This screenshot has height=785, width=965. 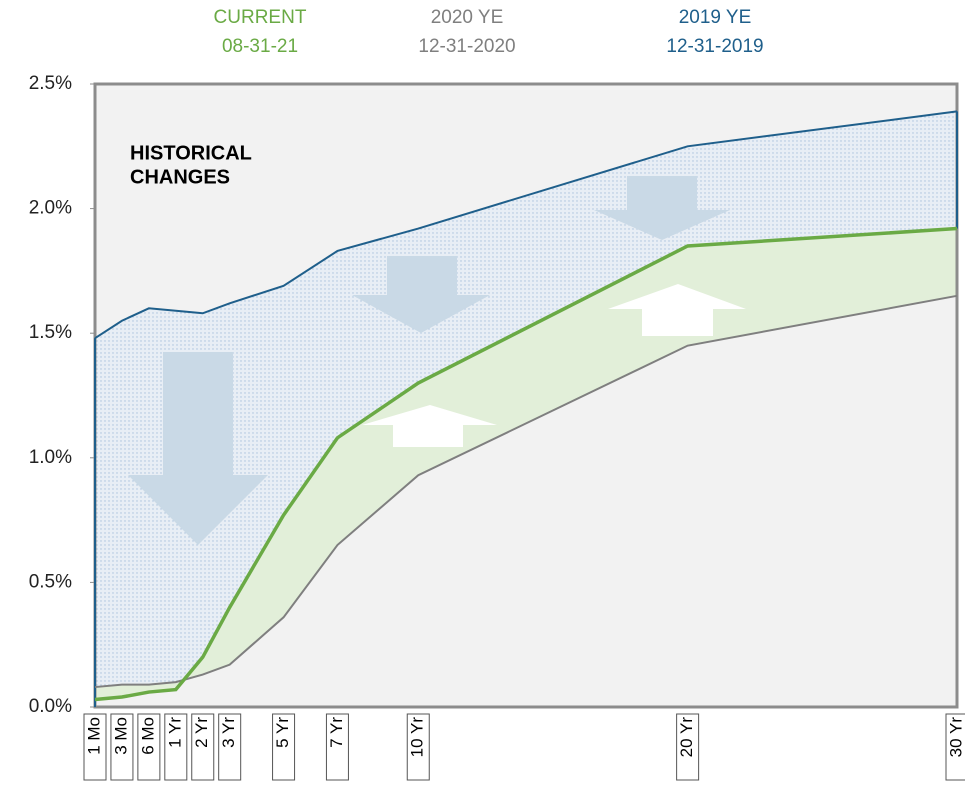 I want to click on x-tick-label: 1 Yr, so click(x=174, y=732).